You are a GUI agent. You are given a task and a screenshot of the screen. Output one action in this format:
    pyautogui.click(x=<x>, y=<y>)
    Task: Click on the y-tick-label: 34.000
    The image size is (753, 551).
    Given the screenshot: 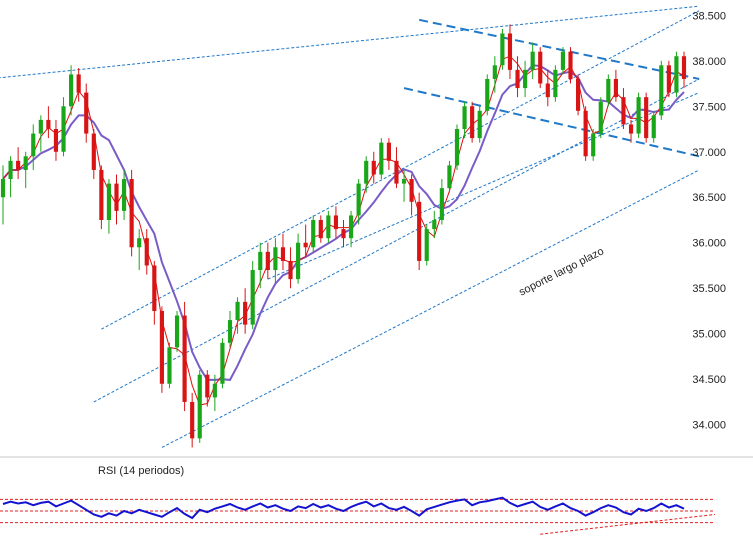 What is the action you would take?
    pyautogui.click(x=709, y=426)
    